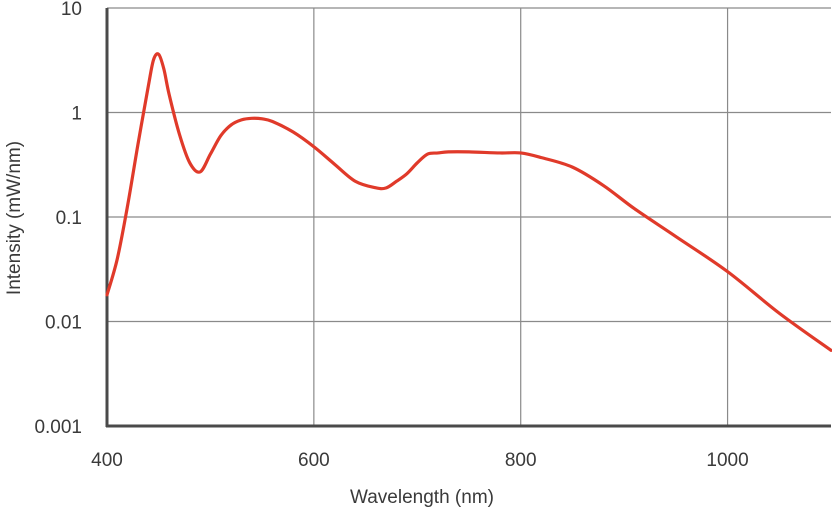  Describe the element at coordinates (314, 460) in the screenshot. I see `x-tick-label: 600` at that location.